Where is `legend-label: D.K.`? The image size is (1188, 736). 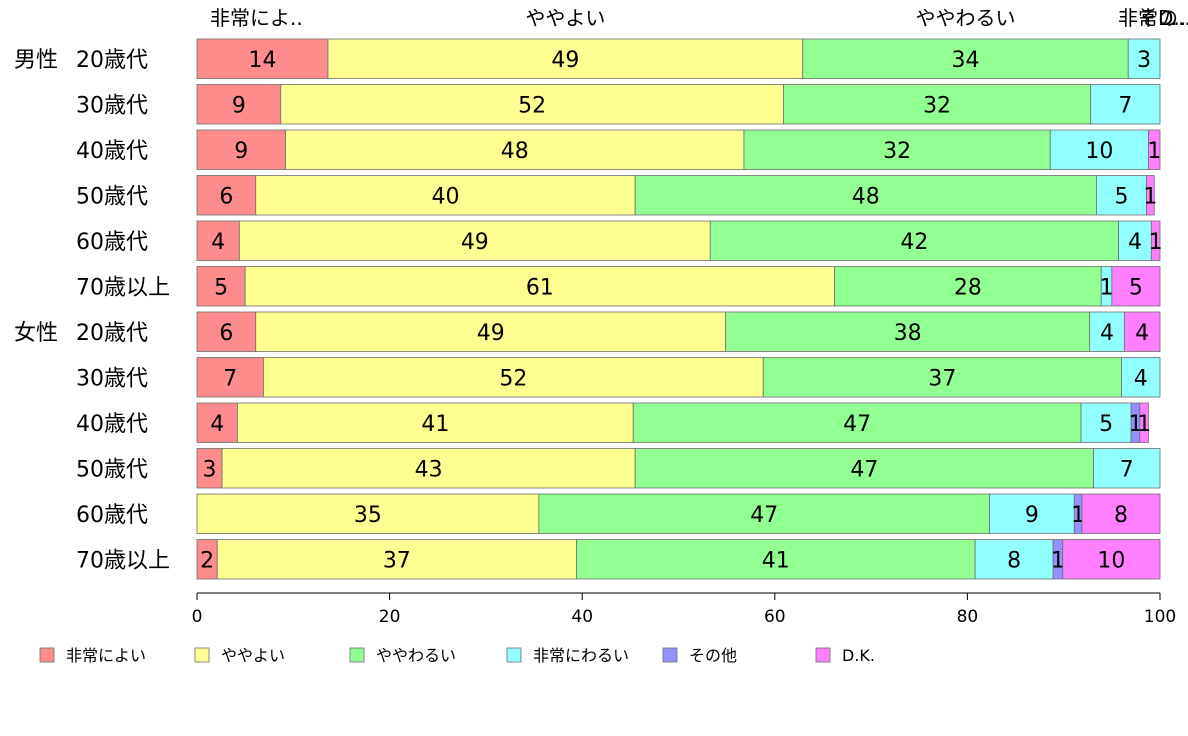
legend-label: D.K. is located at coordinates (858, 655).